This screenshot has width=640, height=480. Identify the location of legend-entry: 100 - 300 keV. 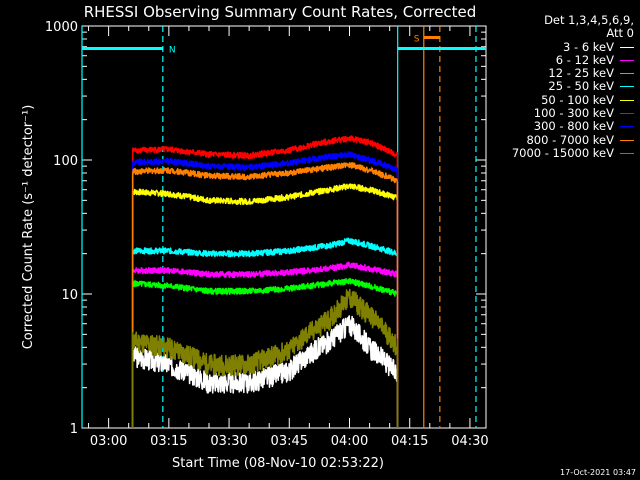
(573, 113).